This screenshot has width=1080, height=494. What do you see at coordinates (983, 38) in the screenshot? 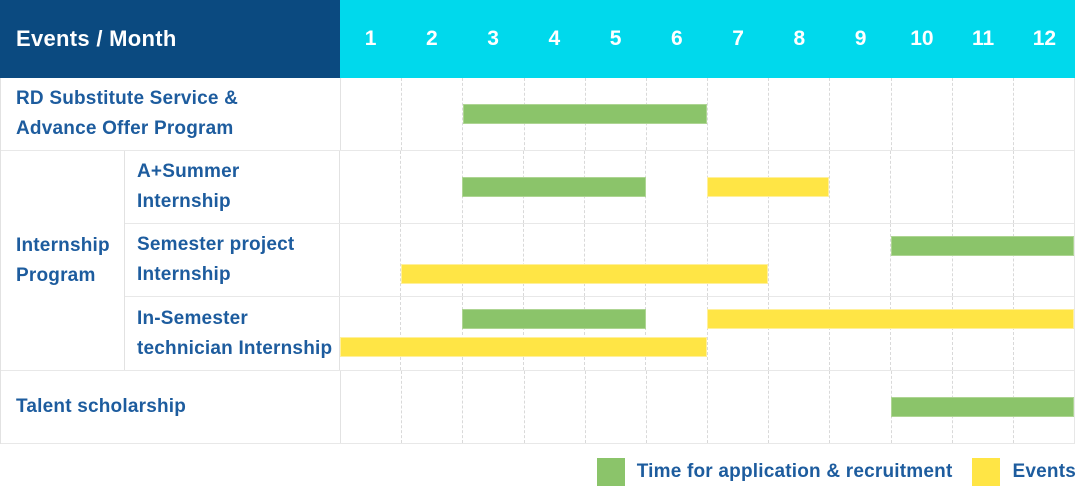
I see `month-header-cell: 11` at bounding box center [983, 38].